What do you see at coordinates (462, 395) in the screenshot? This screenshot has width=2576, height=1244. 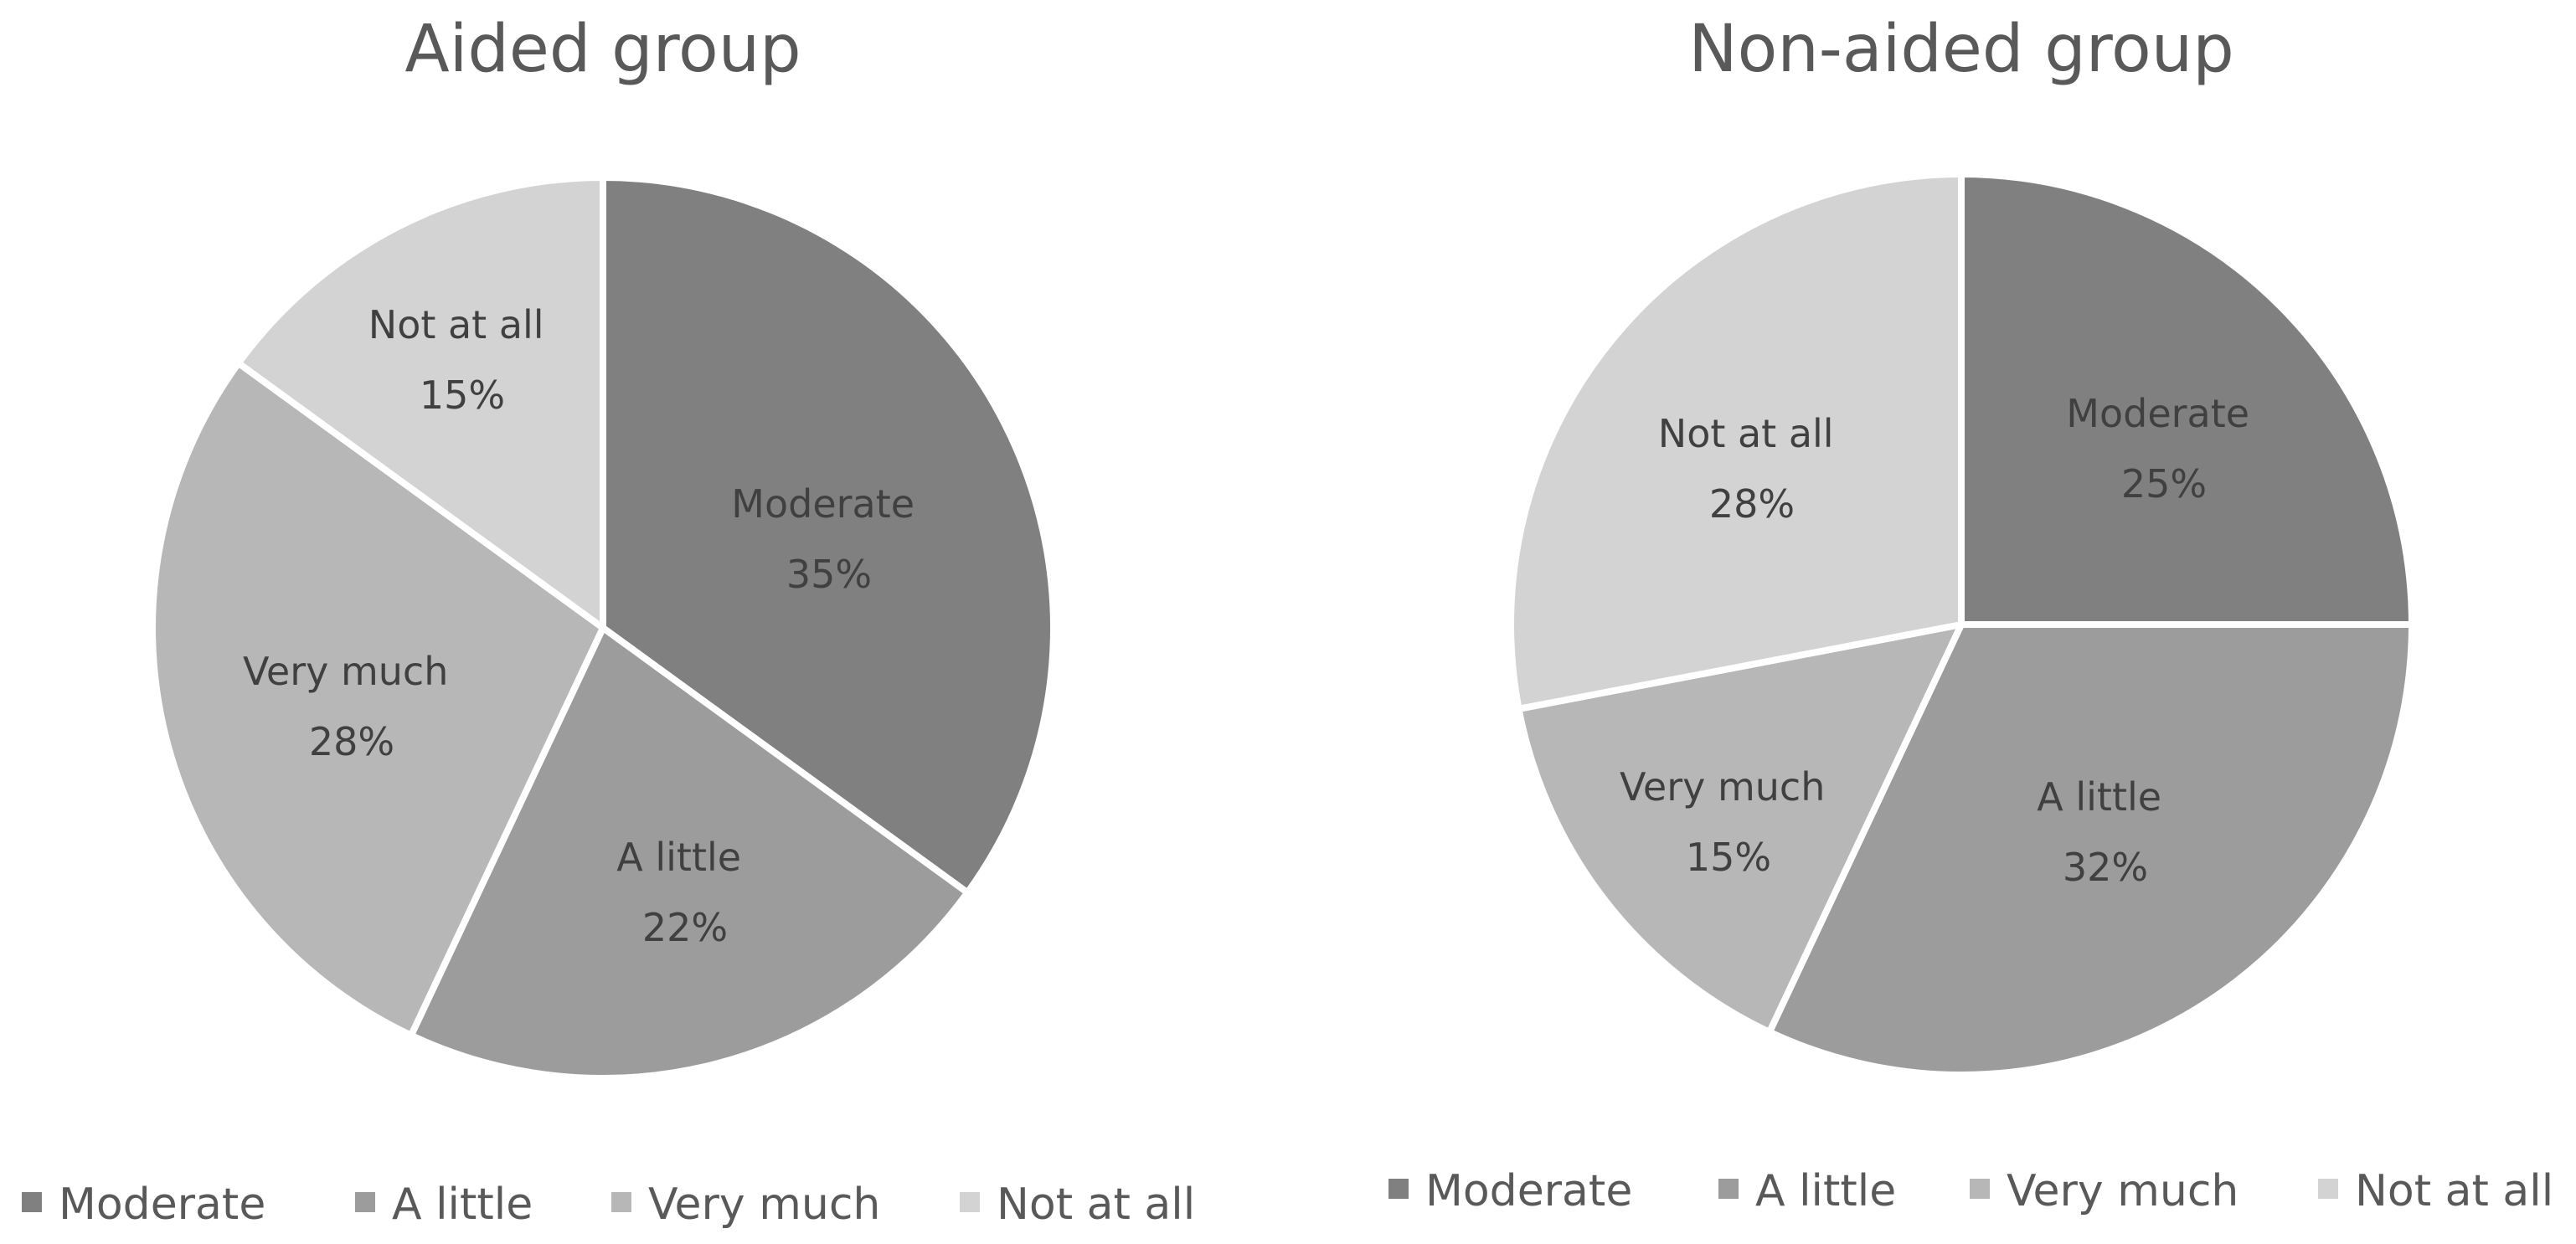 I see `aided-label-not-at-all-value: 15%` at bounding box center [462, 395].